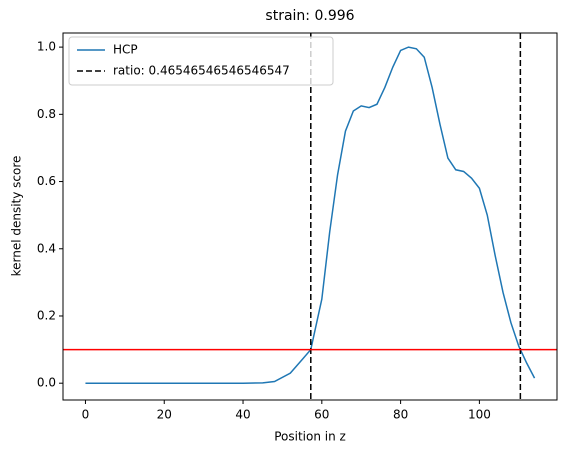 This screenshot has height=454, width=567. What do you see at coordinates (242, 415) in the screenshot?
I see `x-tick-label: 40` at bounding box center [242, 415].